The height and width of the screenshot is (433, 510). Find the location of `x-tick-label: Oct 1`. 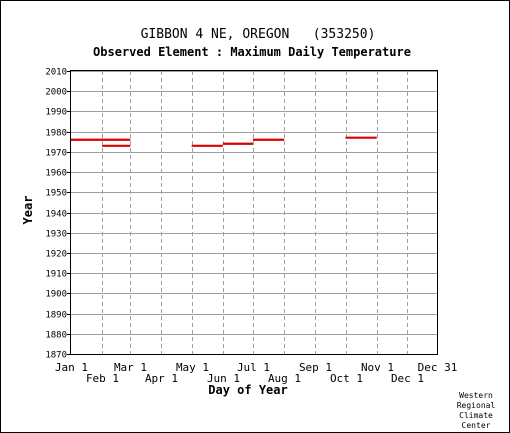

x-tick-label: Oct 1 is located at coordinates (346, 378).